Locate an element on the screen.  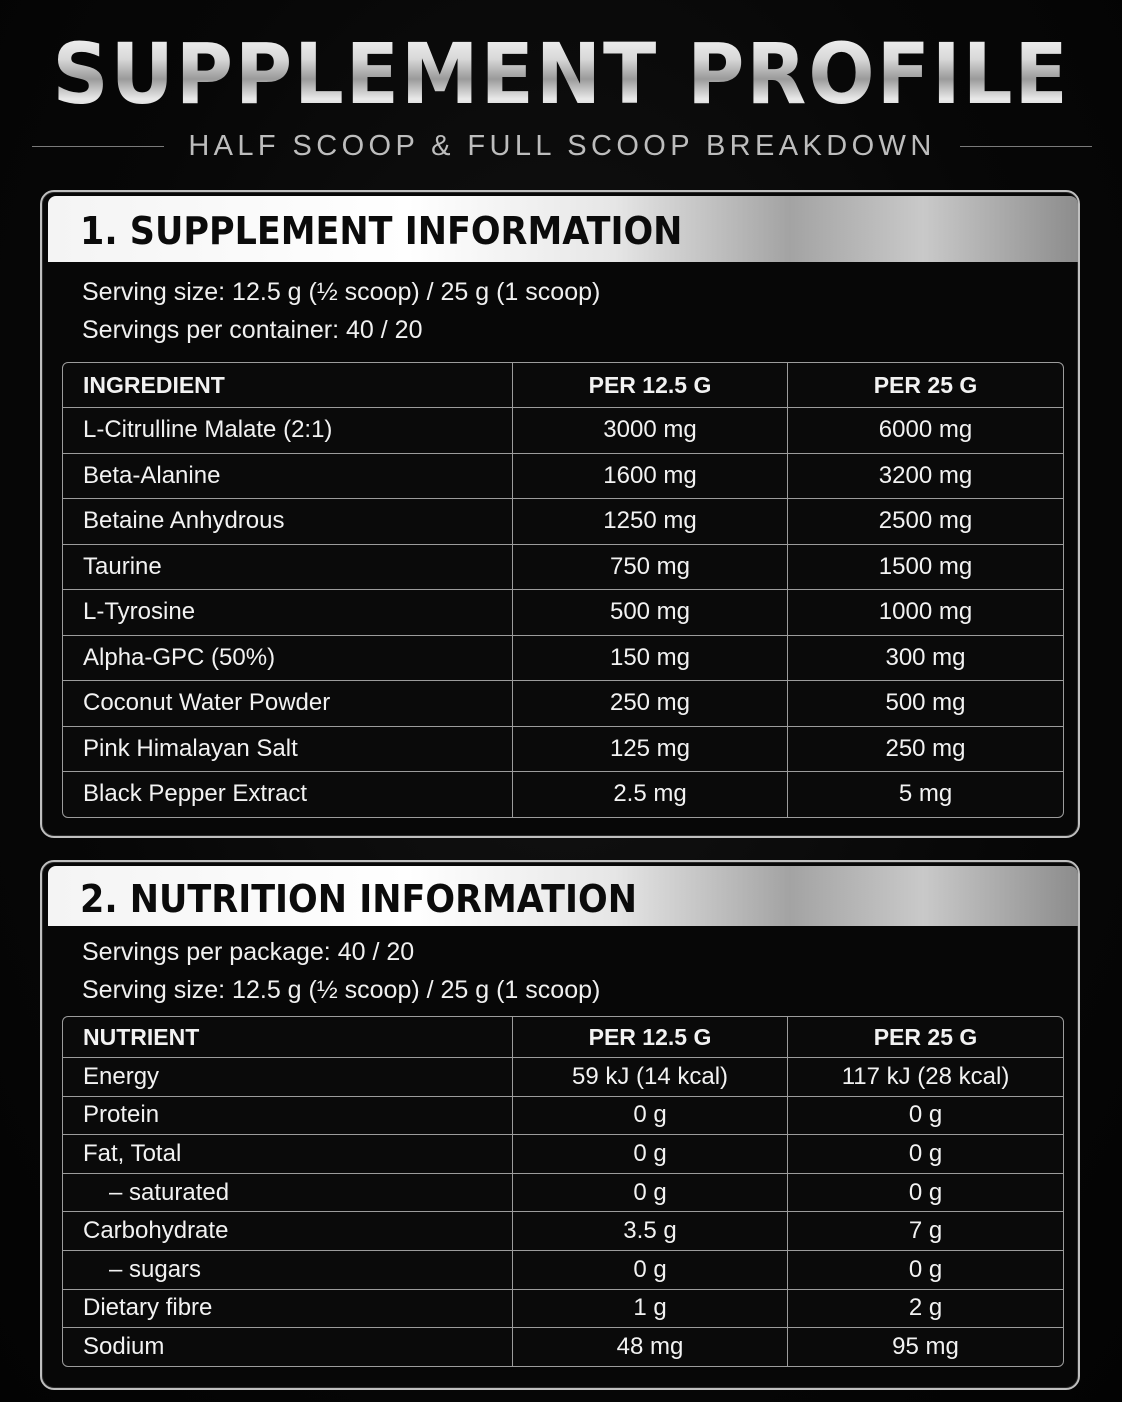
column-header-nutrient: NUTRIENT is located at coordinates (288, 1037).